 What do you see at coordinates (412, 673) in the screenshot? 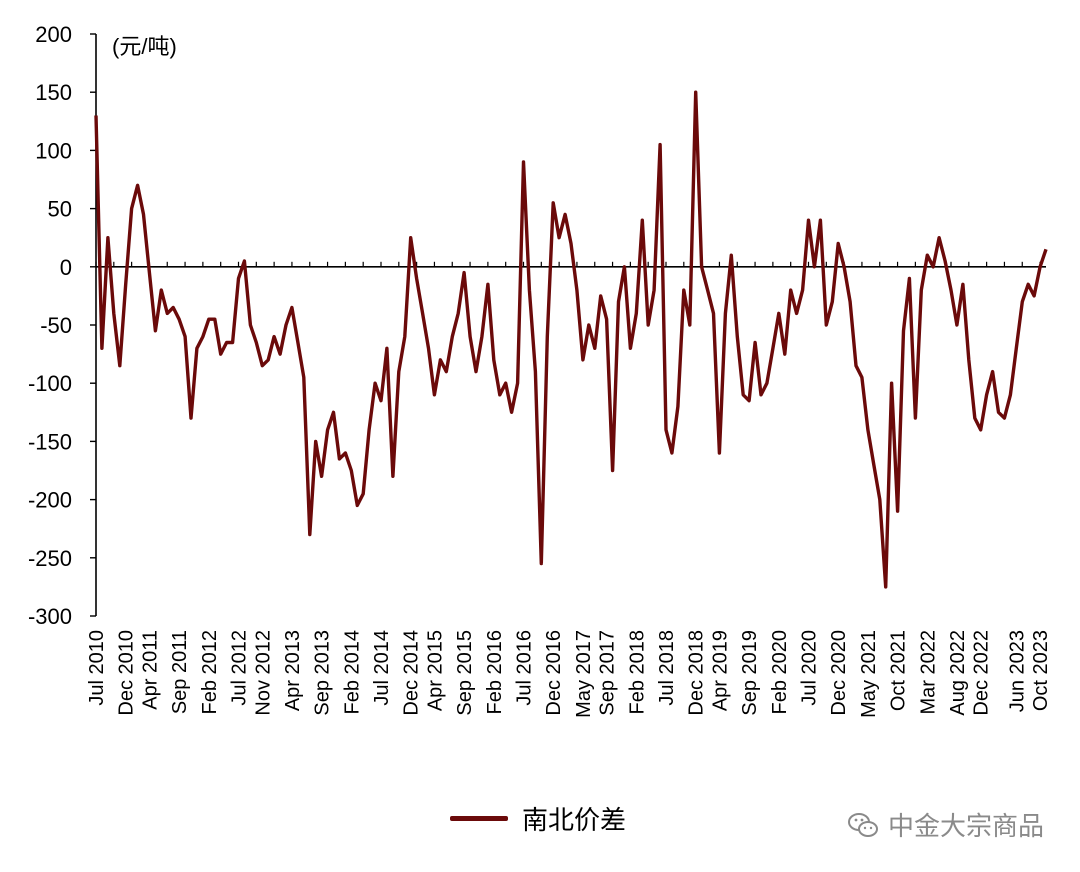
I see `x-tick-label: Dec 2014` at bounding box center [412, 673].